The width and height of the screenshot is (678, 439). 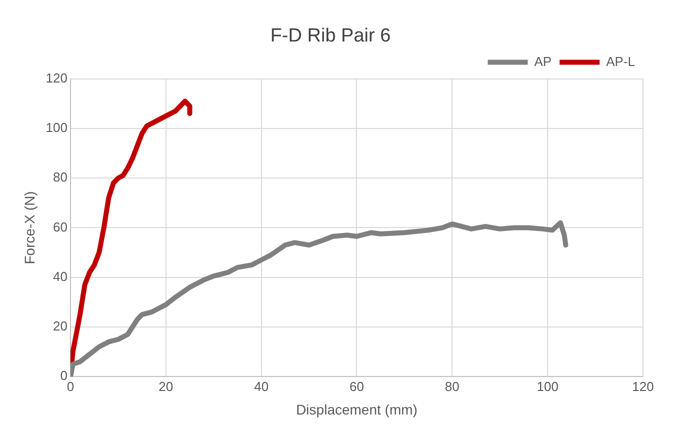 I want to click on y-tick-label: 0, so click(x=64, y=376).